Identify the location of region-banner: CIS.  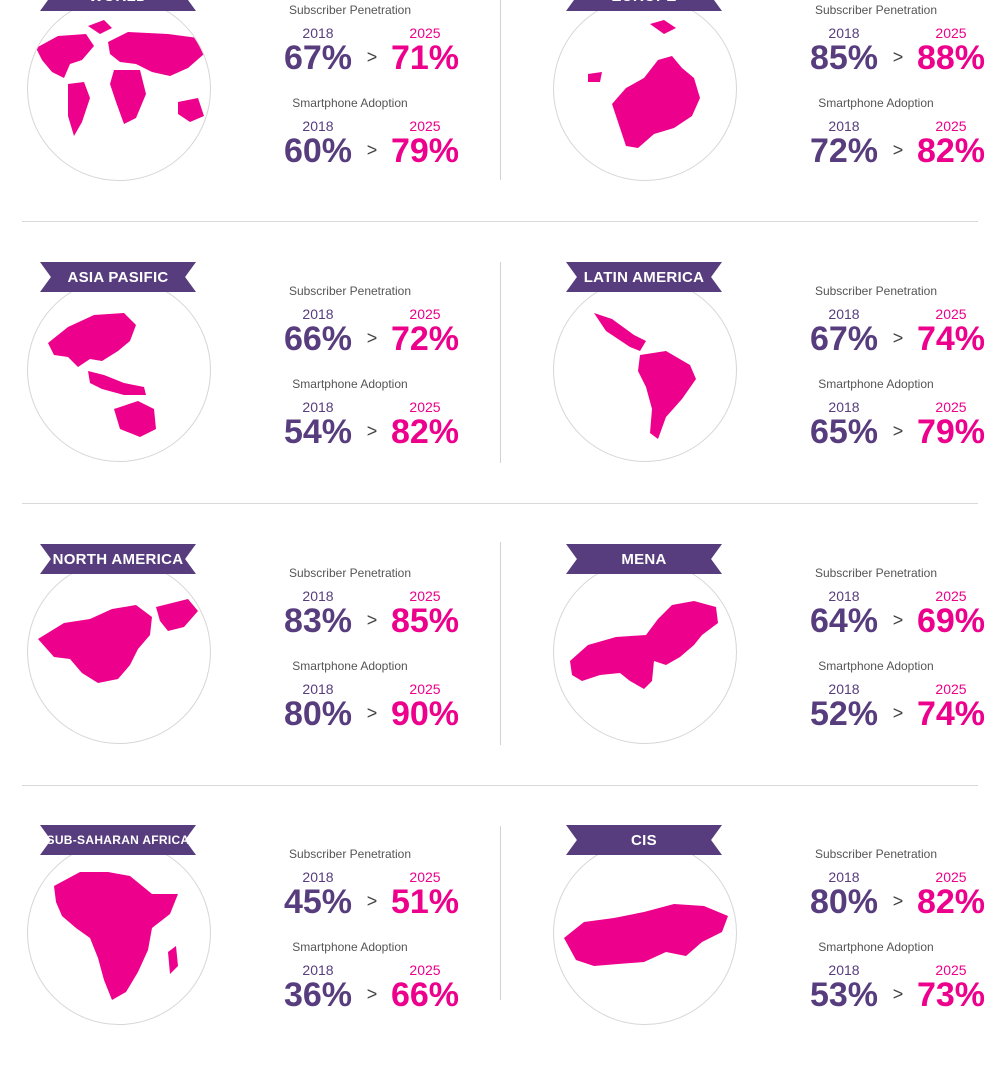
(644, 840).